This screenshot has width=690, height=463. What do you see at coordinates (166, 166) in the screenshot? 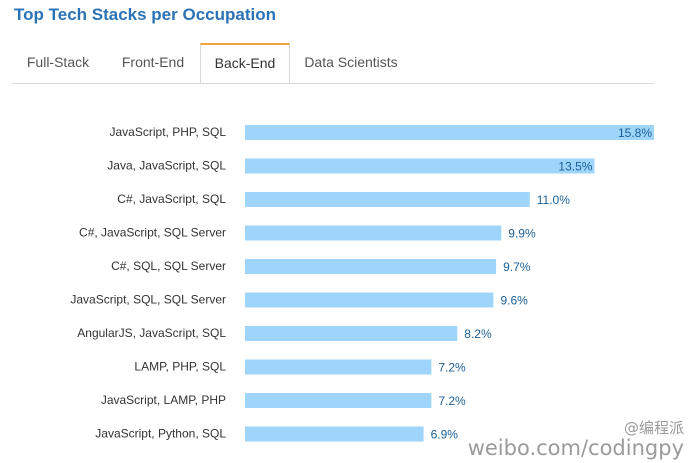
I see `category-label: Java, JavaScript, SQL` at bounding box center [166, 166].